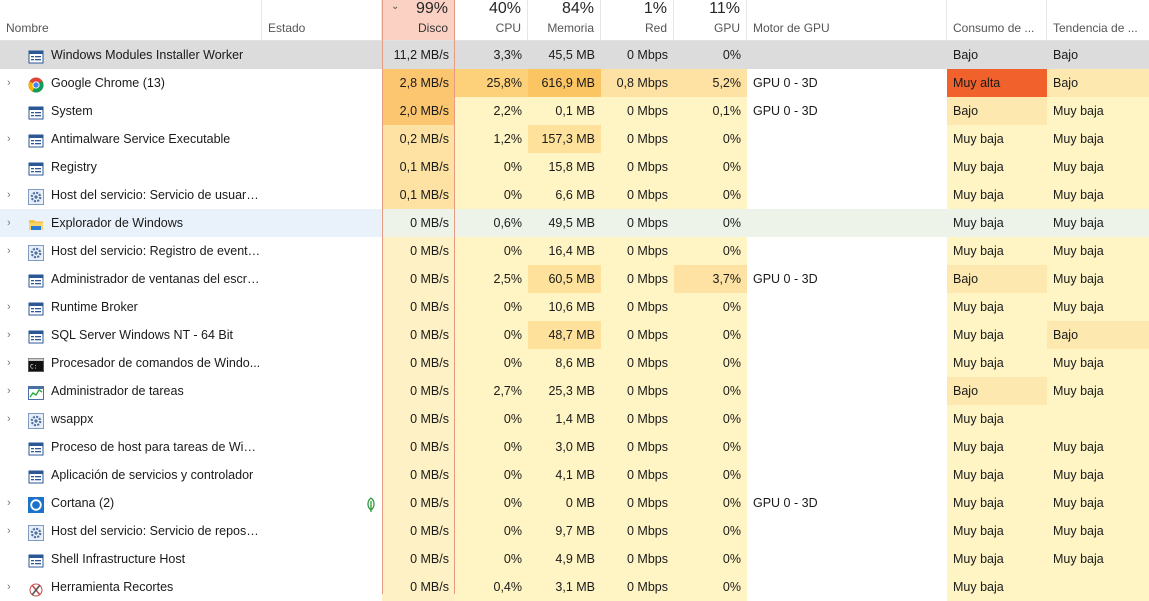 Image resolution: width=1149 pixels, height=601 pixels. Describe the element at coordinates (710, 279) in the screenshot. I see `cell-gpu: 3,7%` at that location.